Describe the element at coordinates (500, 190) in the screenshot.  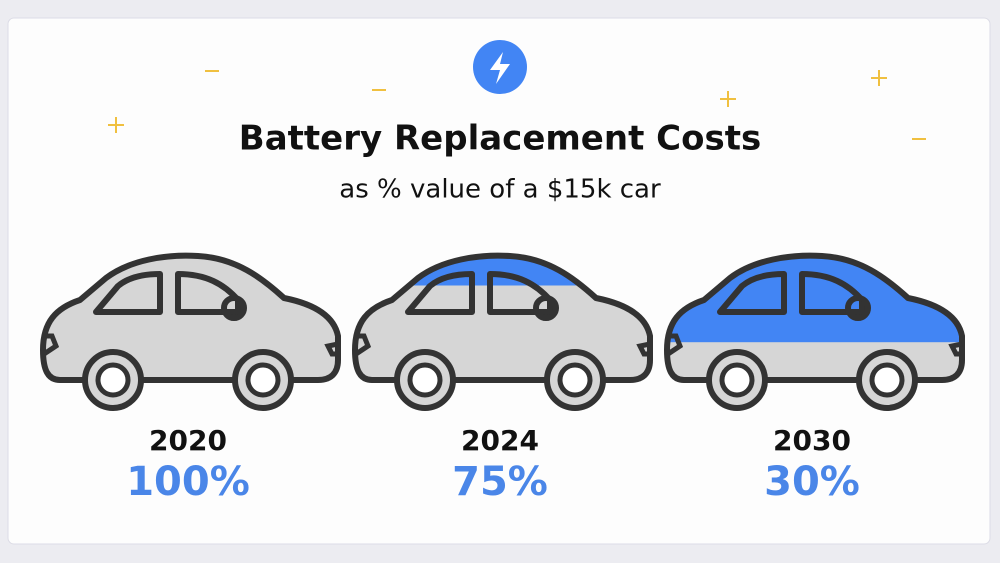
I see `chart-subtitle: as % value of a $15k car` at that location.